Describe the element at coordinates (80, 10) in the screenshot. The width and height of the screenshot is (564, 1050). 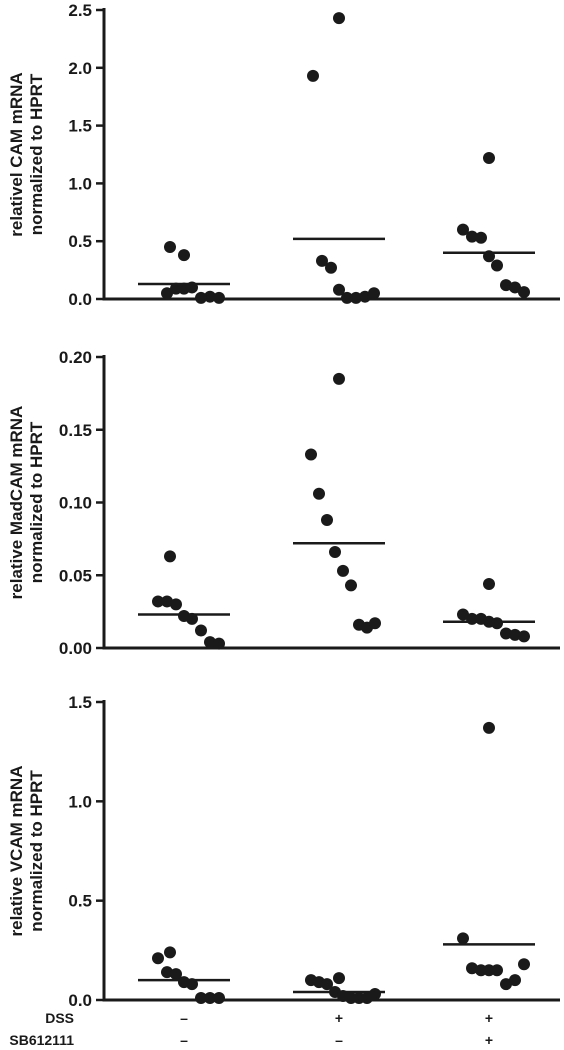
I see `y-tick-label: 2.5` at that location.